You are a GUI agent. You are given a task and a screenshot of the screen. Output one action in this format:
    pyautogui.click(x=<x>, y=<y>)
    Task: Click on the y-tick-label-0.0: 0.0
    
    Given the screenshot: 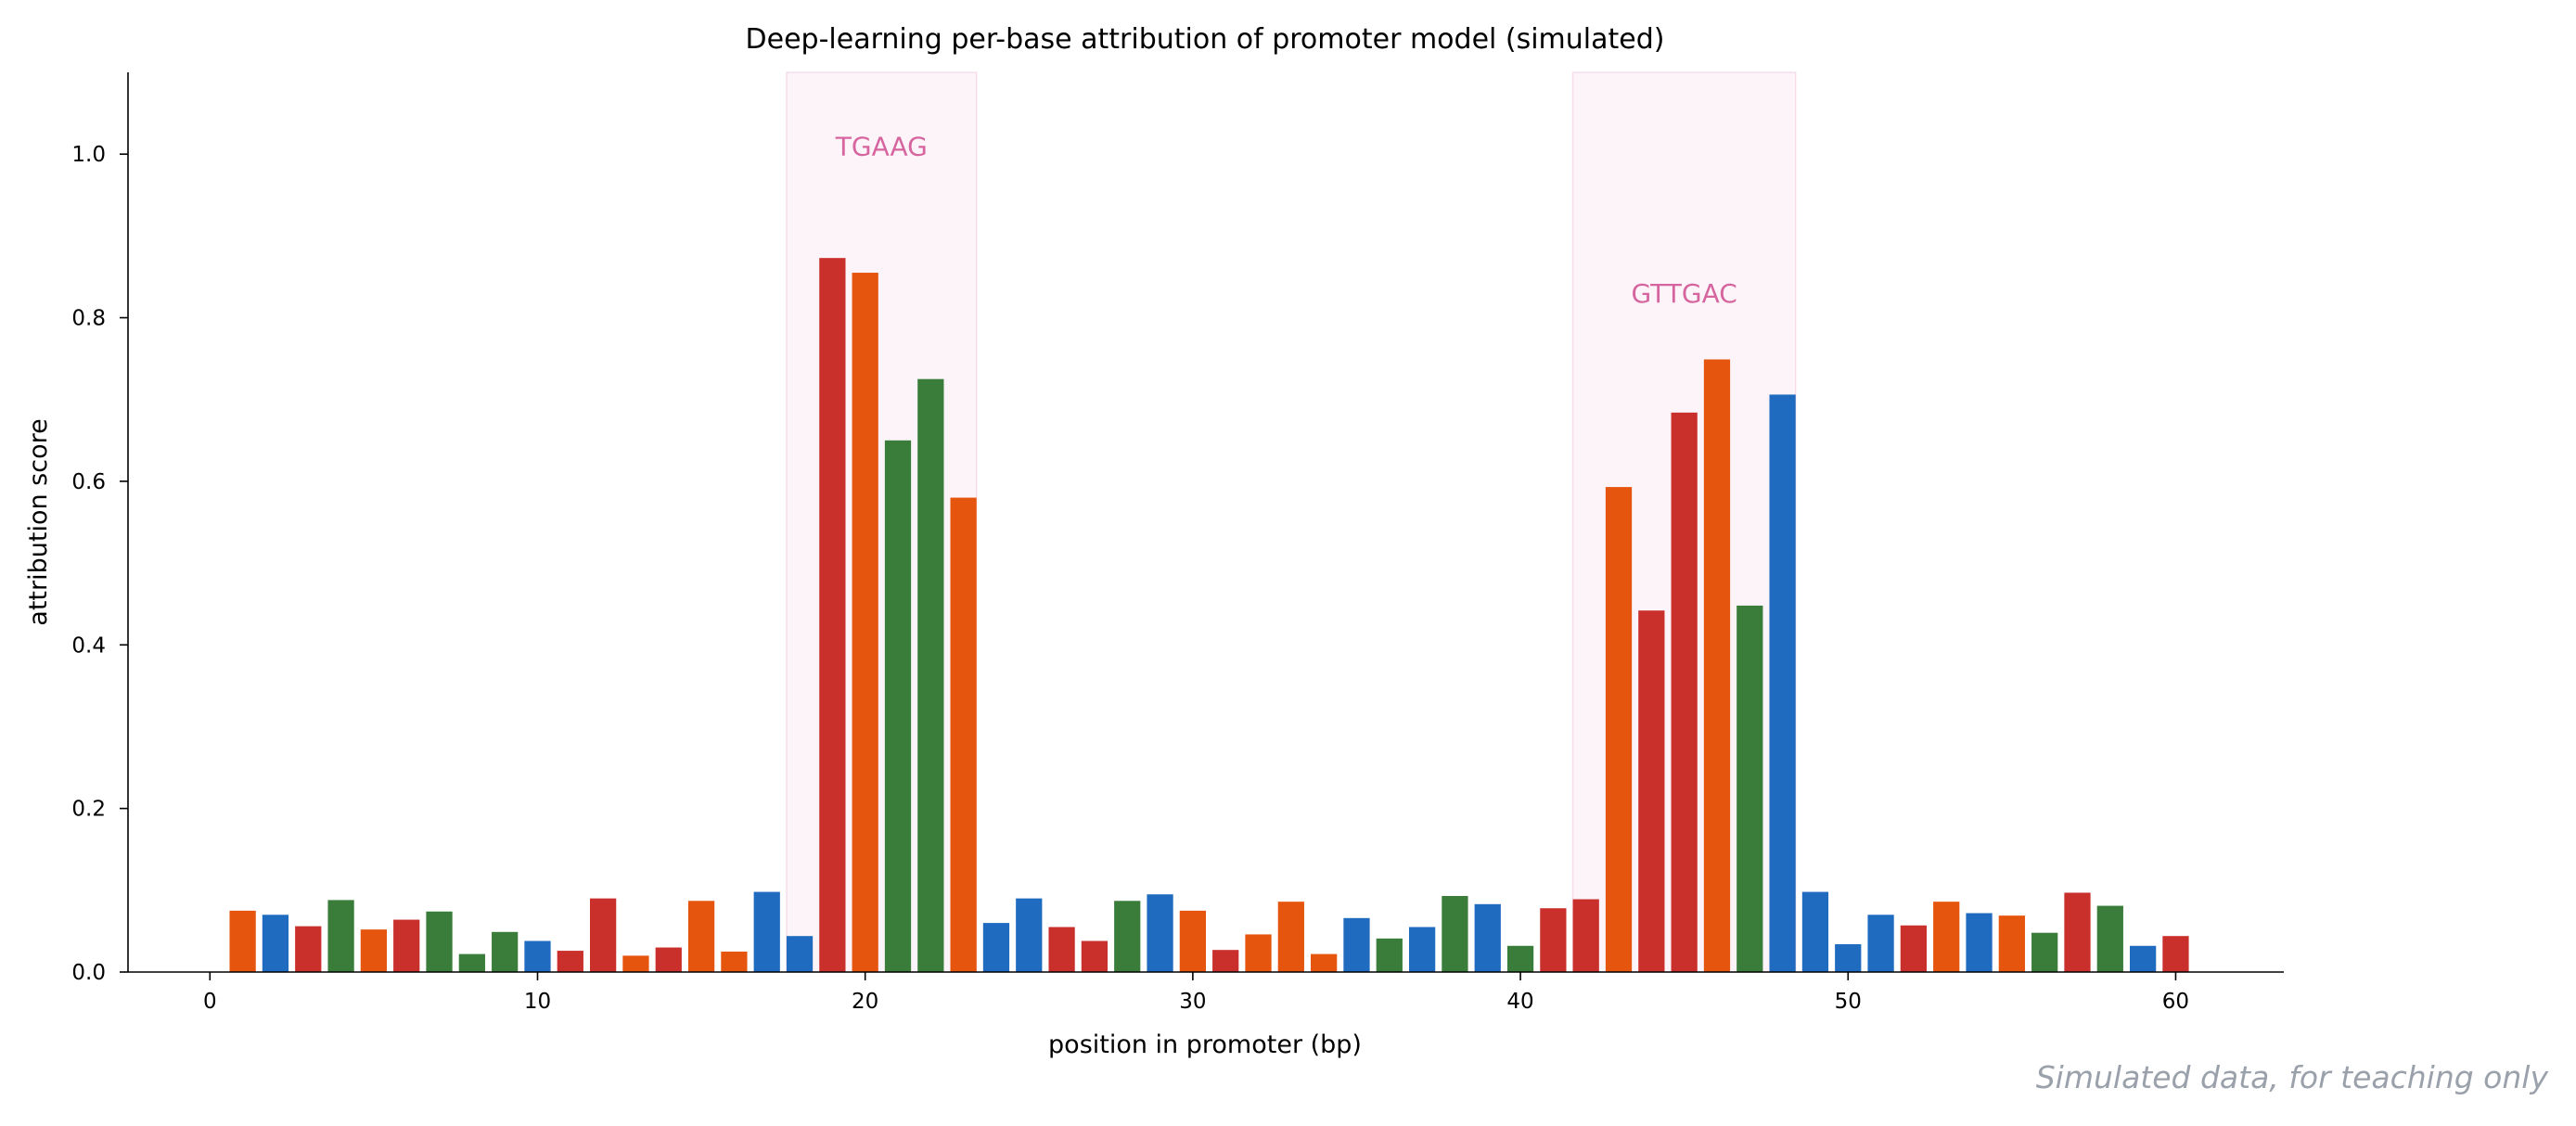 What is the action you would take?
    pyautogui.click(x=88, y=973)
    